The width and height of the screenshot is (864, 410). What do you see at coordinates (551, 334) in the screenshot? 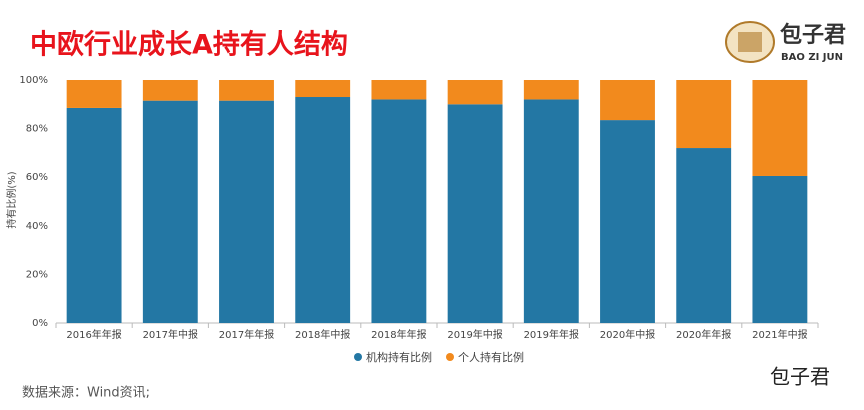
I see `x-tick-label: 2019年年报` at bounding box center [551, 334].